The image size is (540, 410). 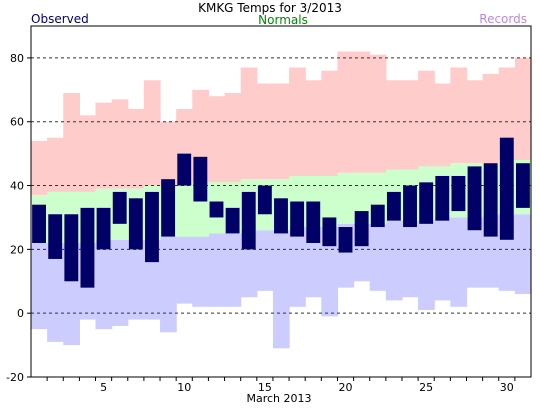 What do you see at coordinates (426, 387) in the screenshot?
I see `x-tick-label: 25` at bounding box center [426, 387].